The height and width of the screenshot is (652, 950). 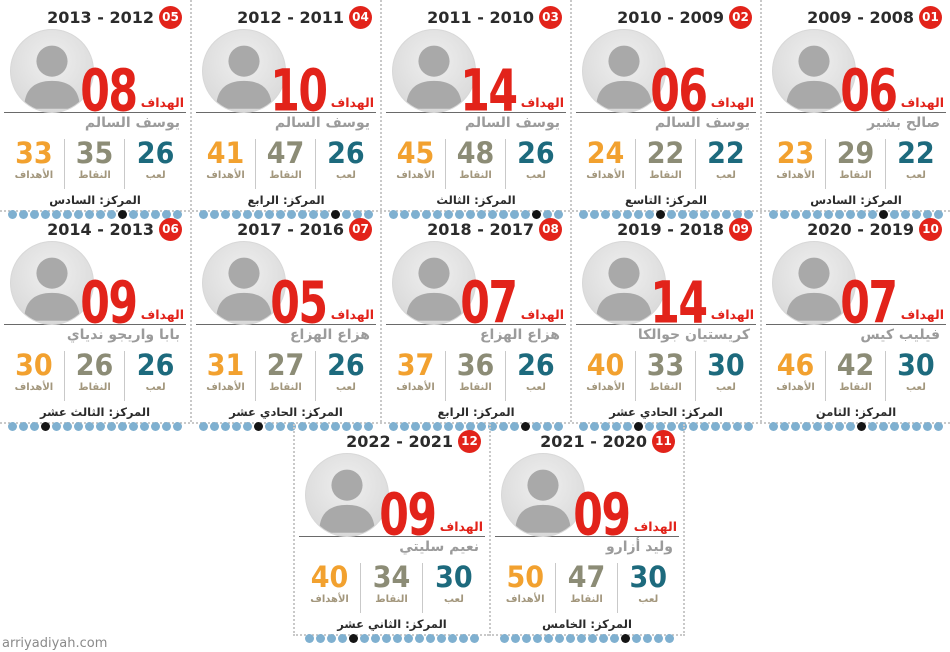 What do you see at coordinates (94, 153) in the screenshot?
I see `points-value: 35` at bounding box center [94, 153].